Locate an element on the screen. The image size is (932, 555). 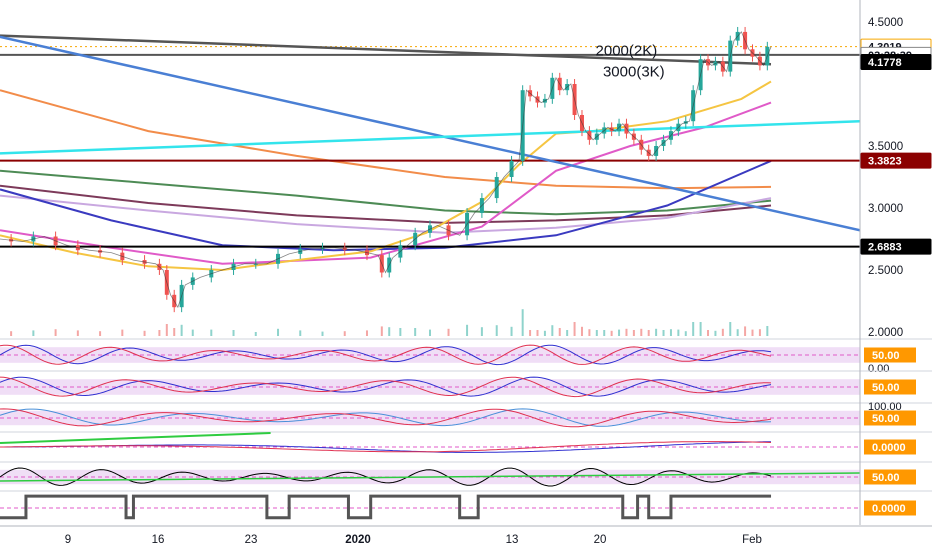
x-tick-label: 16 is located at coordinates (158, 540).